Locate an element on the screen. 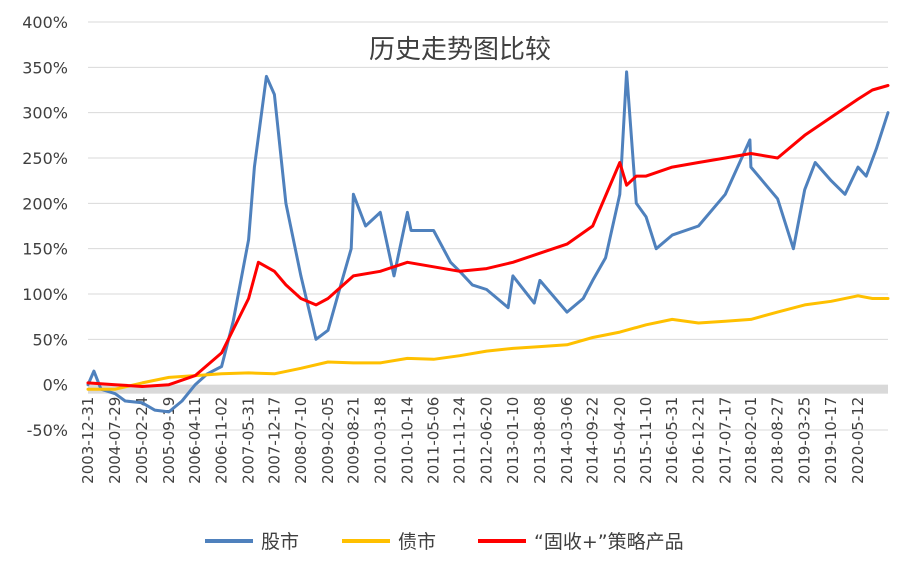 The width and height of the screenshot is (898, 566). x-tick-label: 2012-06-20 is located at coordinates (487, 440).